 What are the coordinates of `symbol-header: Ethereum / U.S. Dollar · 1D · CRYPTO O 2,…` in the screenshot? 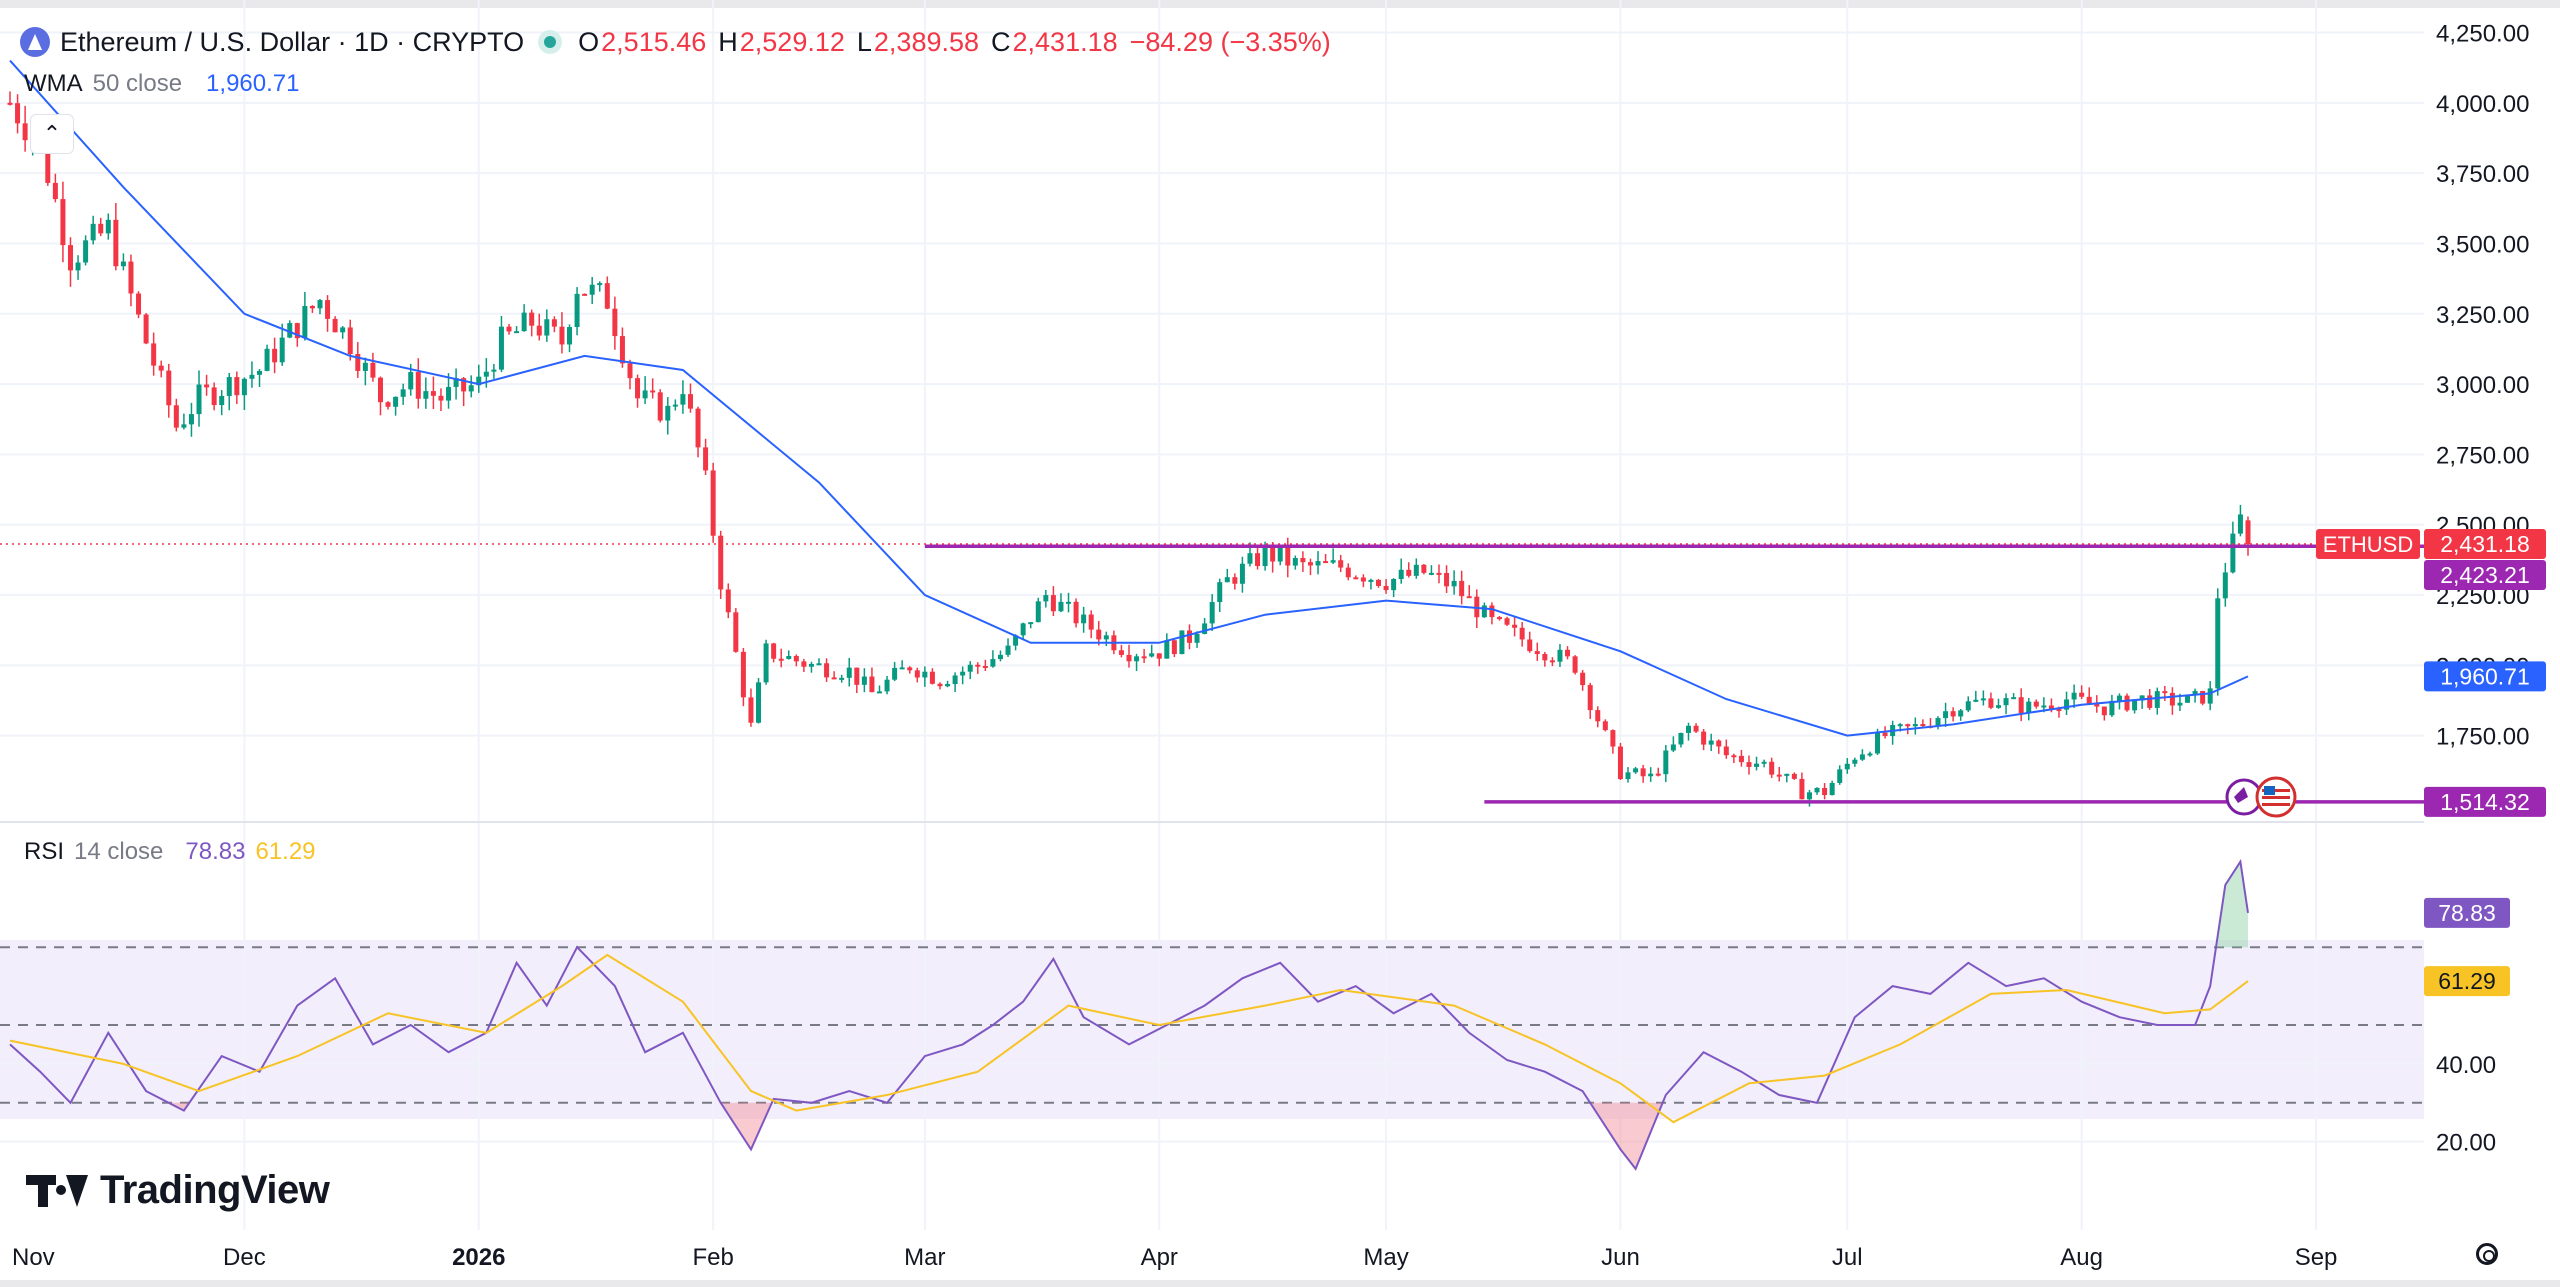 It's located at (681, 42).